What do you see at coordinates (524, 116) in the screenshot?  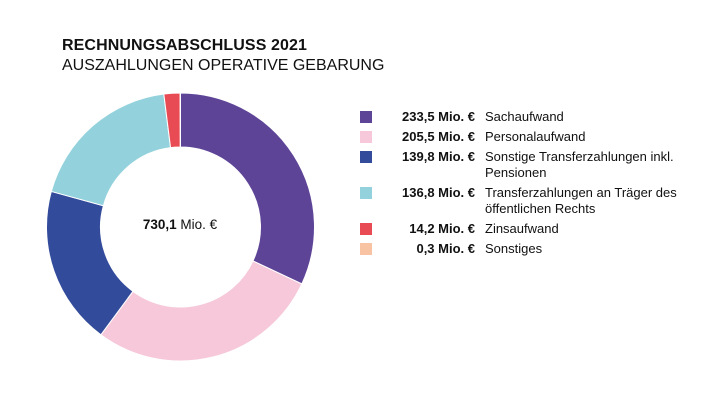 I see `legend-label: Sachaufwand` at bounding box center [524, 116].